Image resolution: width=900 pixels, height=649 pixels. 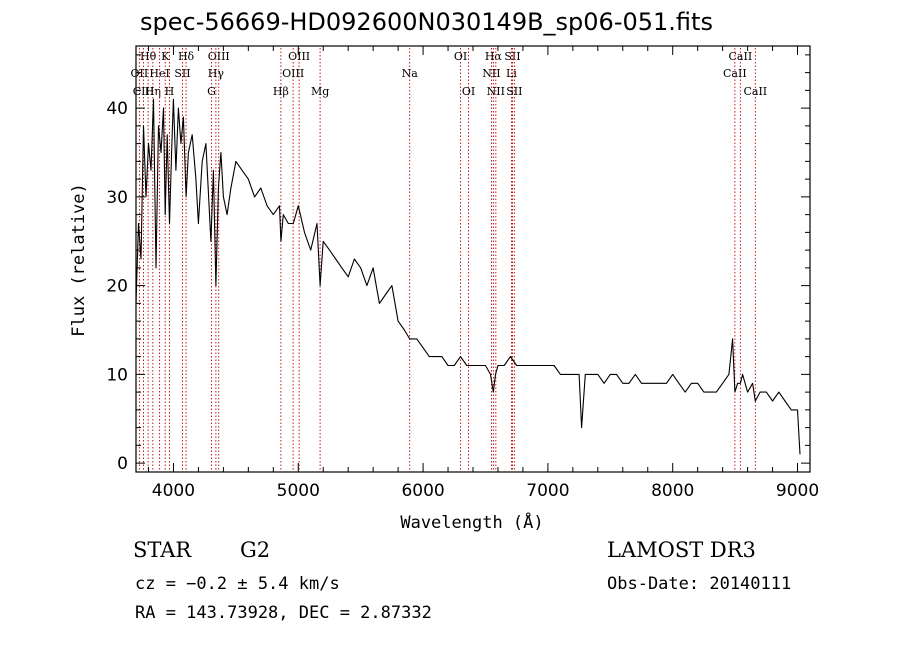 What do you see at coordinates (797, 491) in the screenshot?
I see `x-tick-label: 9000` at bounding box center [797, 491].